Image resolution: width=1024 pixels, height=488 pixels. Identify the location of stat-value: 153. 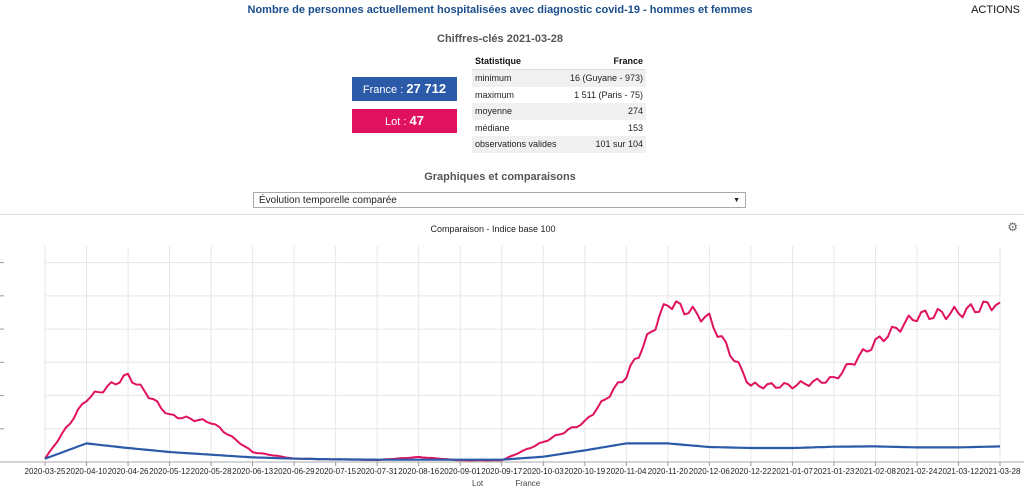
(604, 128).